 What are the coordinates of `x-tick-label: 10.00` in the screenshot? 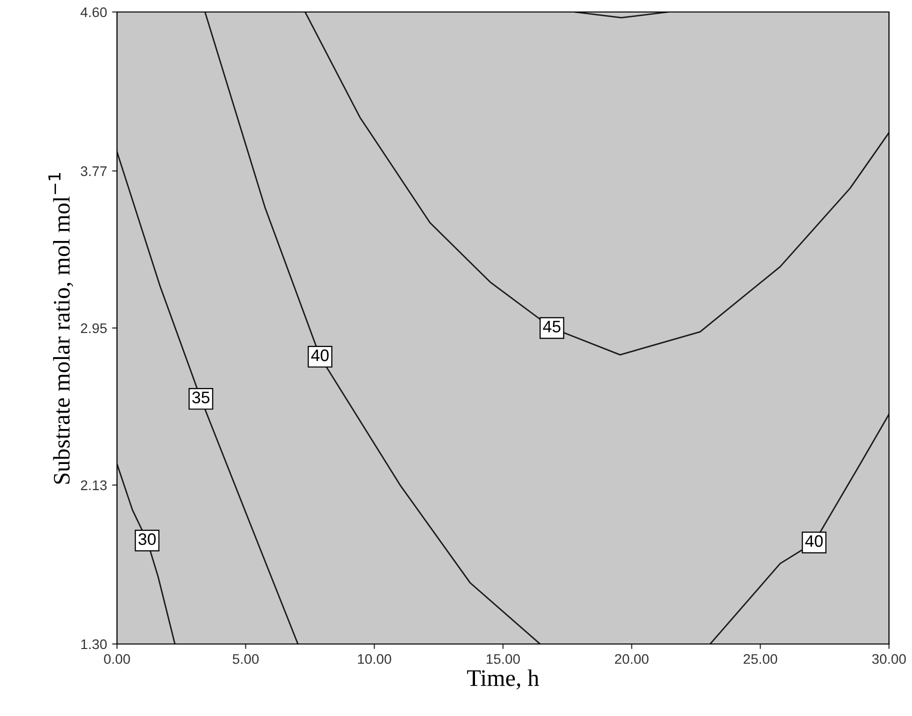 It's located at (375, 659).